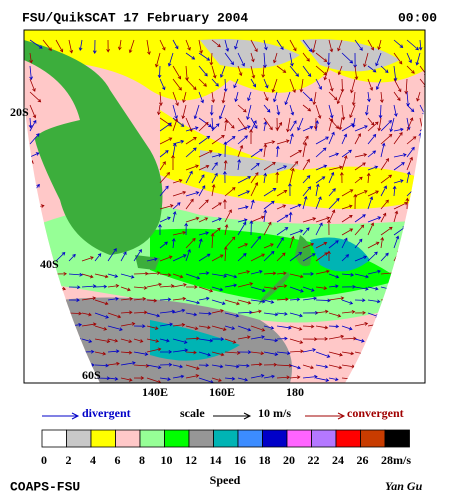 This screenshot has height=500, width=450. What do you see at coordinates (225, 480) in the screenshot?
I see `colorbar-label: Speed` at bounding box center [225, 480].